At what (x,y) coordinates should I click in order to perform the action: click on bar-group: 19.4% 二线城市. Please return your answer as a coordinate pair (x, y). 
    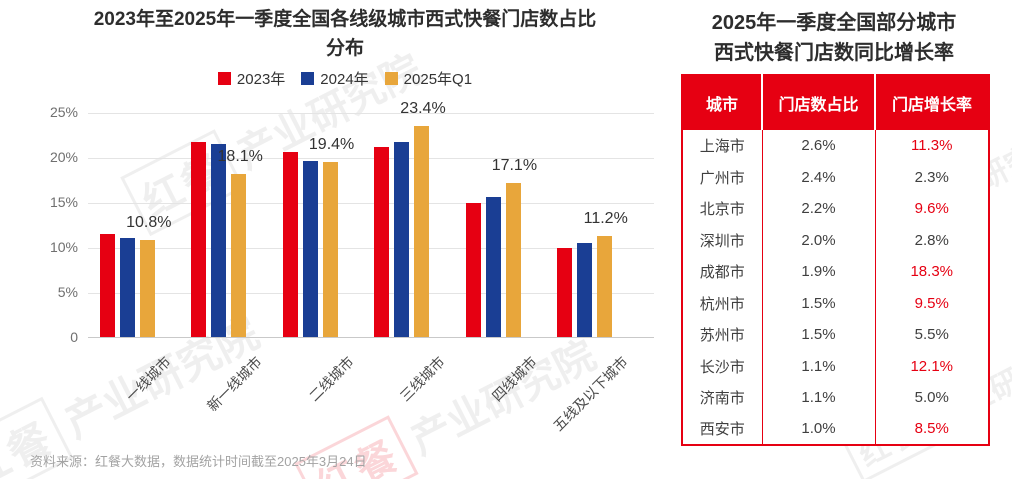
    Looking at the image, I should click on (319, 258).